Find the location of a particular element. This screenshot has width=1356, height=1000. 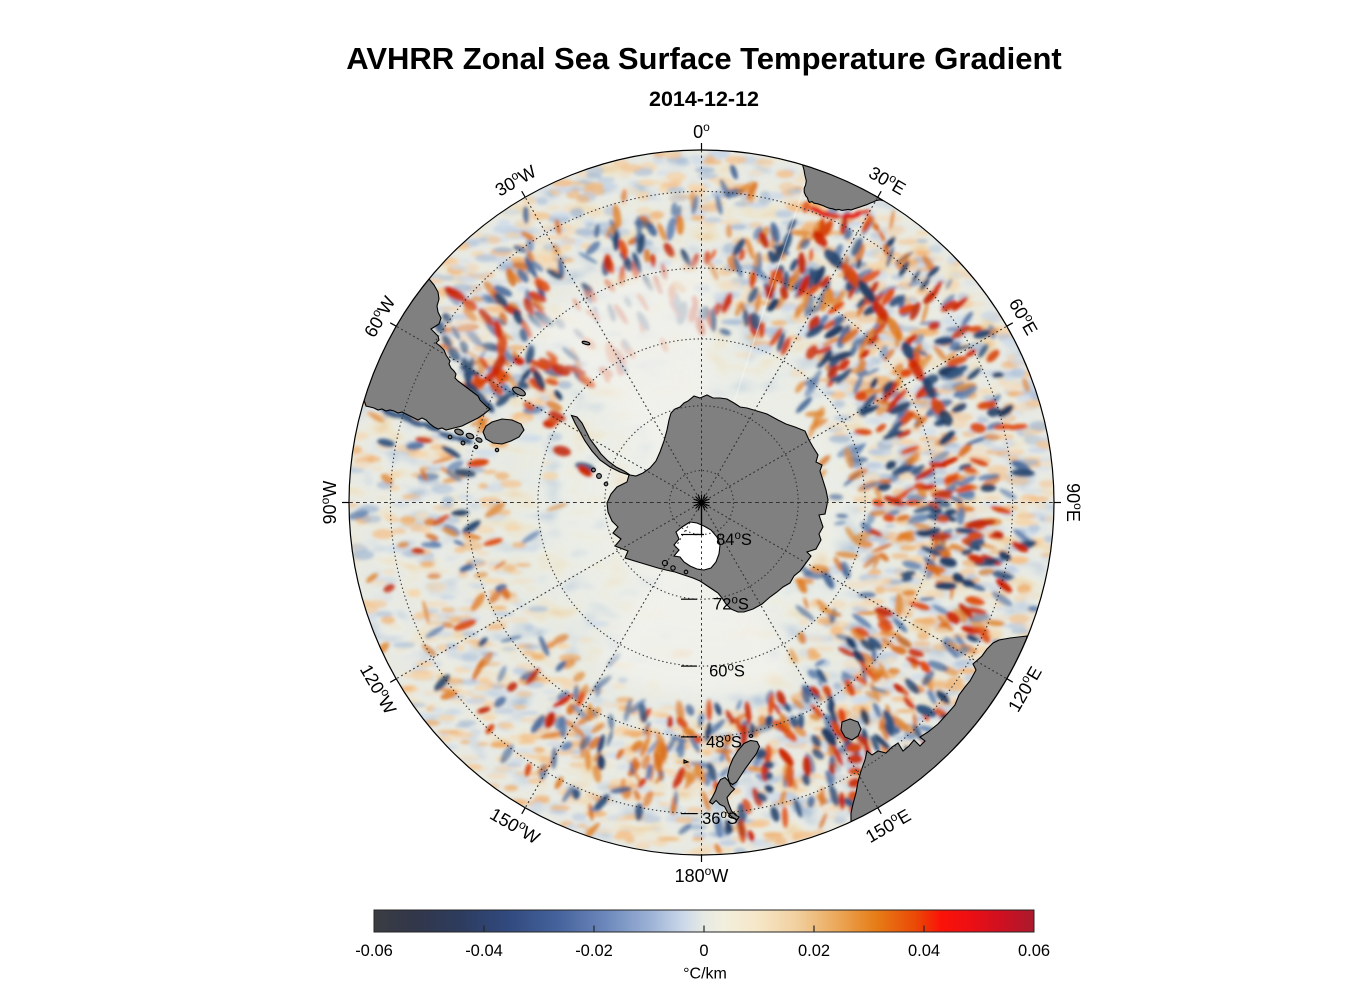

svg-text: -0.02 is located at coordinates (594, 951).